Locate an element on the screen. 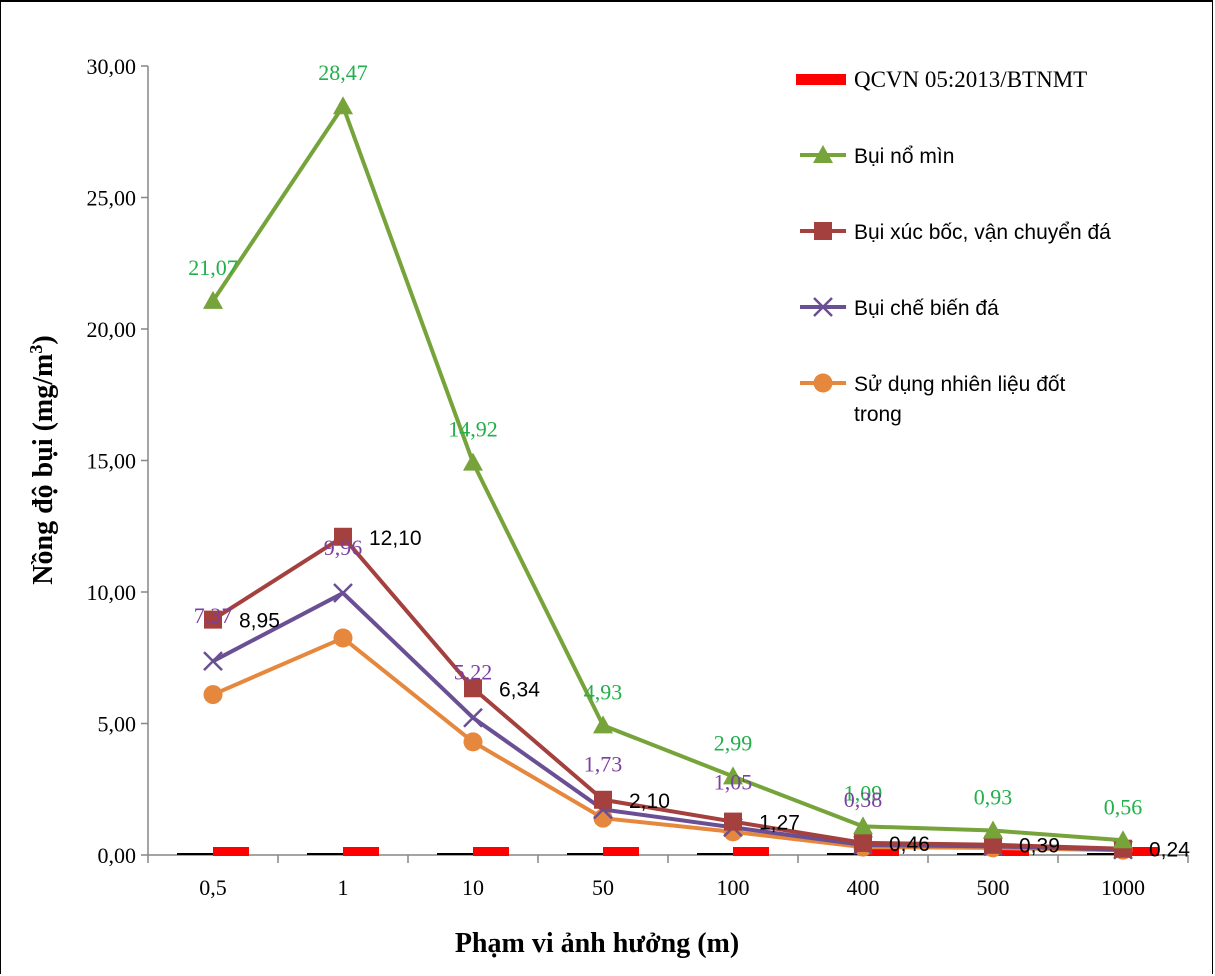  legend-label: trong is located at coordinates (878, 414).